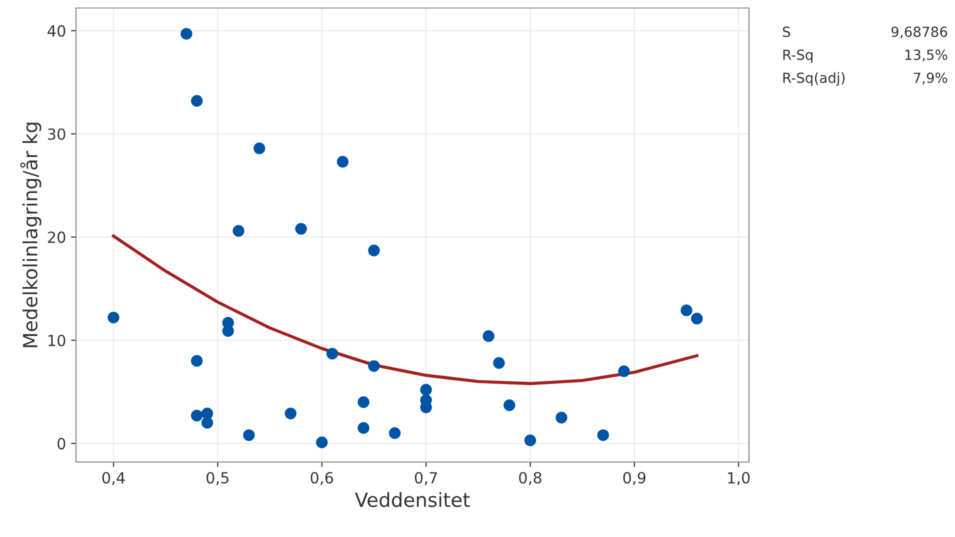  I want to click on y-tick-label: 40, so click(57, 31).